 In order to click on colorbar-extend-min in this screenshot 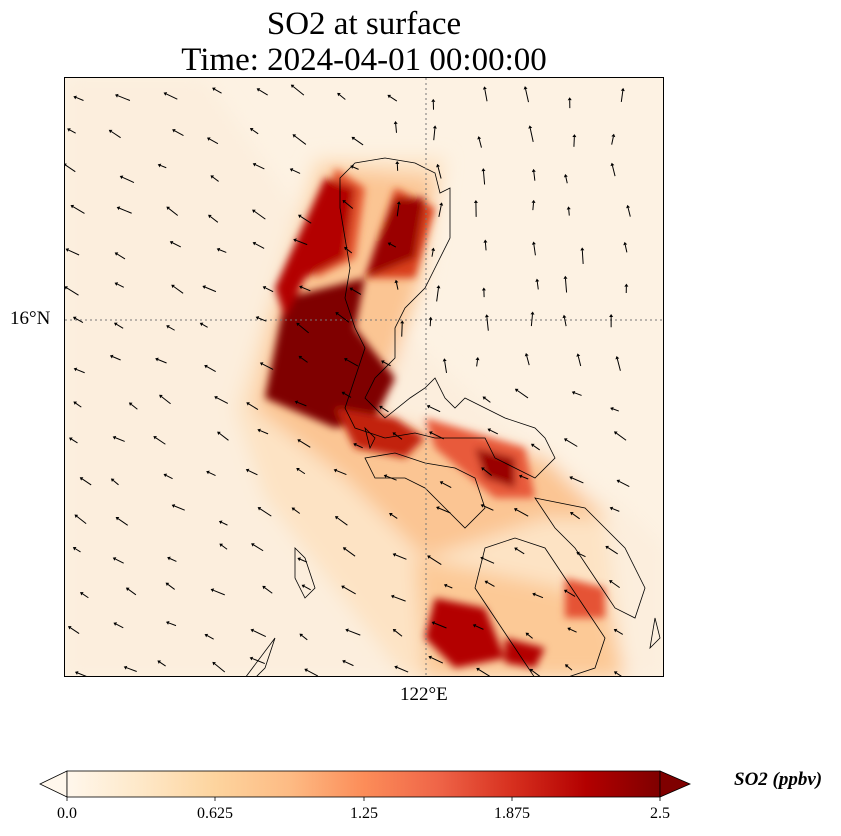, I will do `click(53, 784)`.